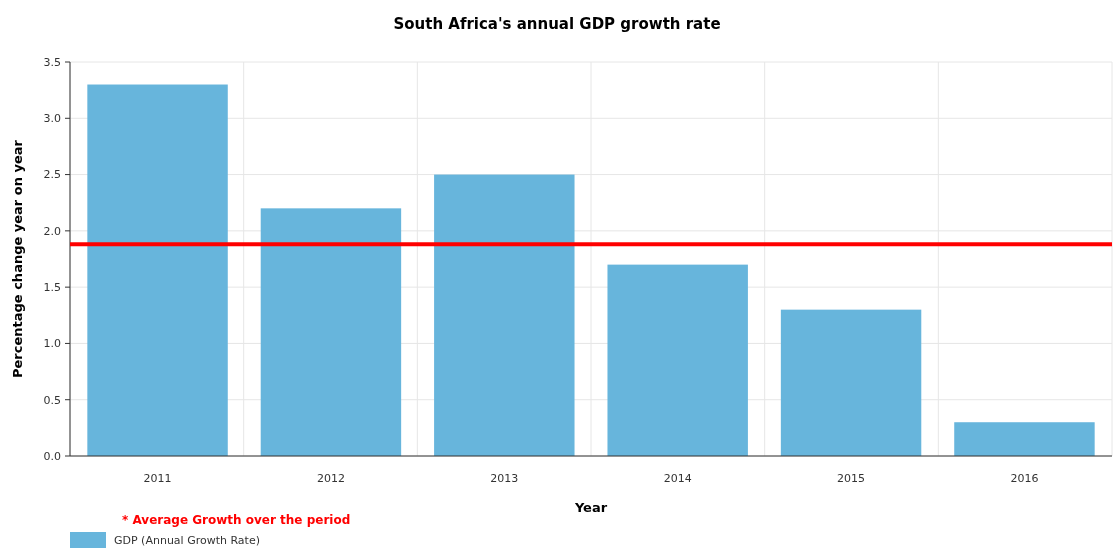 The height and width of the screenshot is (559, 1114). What do you see at coordinates (187, 540) in the screenshot?
I see `legend-label: GDP (Annual Growth Rate)` at bounding box center [187, 540].